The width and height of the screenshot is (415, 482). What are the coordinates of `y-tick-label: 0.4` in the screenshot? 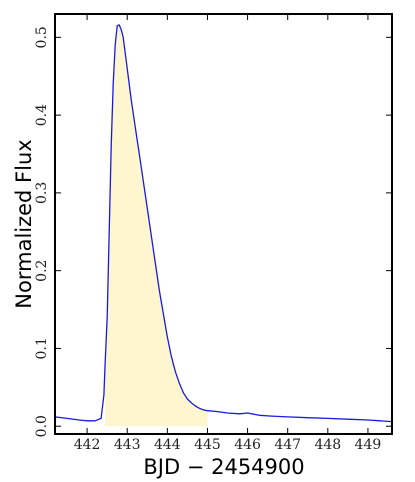 It's located at (42, 115).